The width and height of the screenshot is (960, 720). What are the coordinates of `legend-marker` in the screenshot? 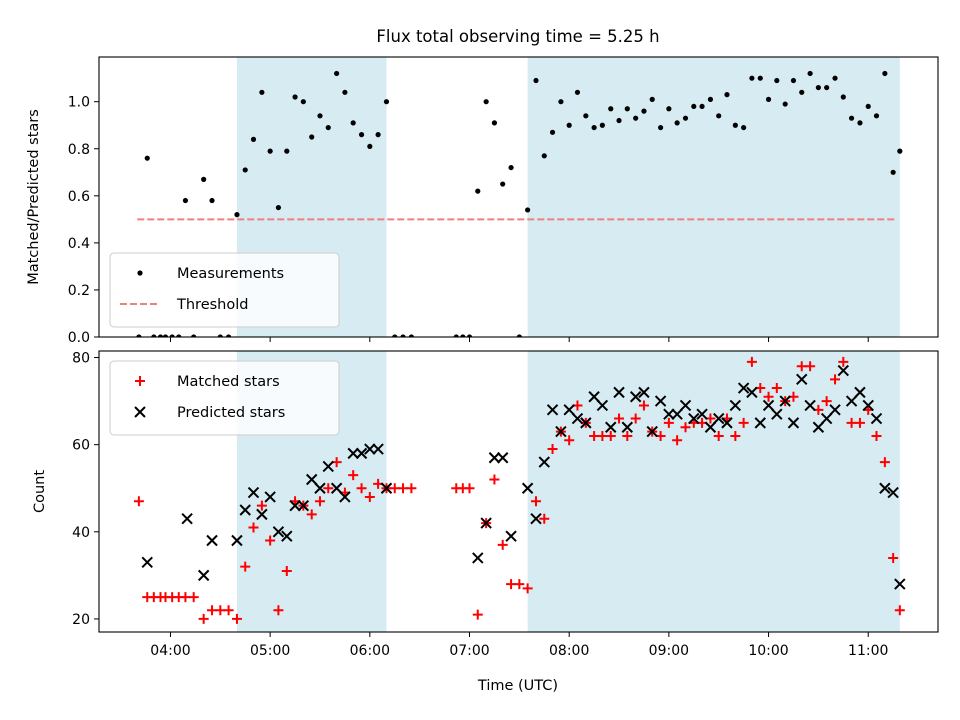 It's located at (140, 273).